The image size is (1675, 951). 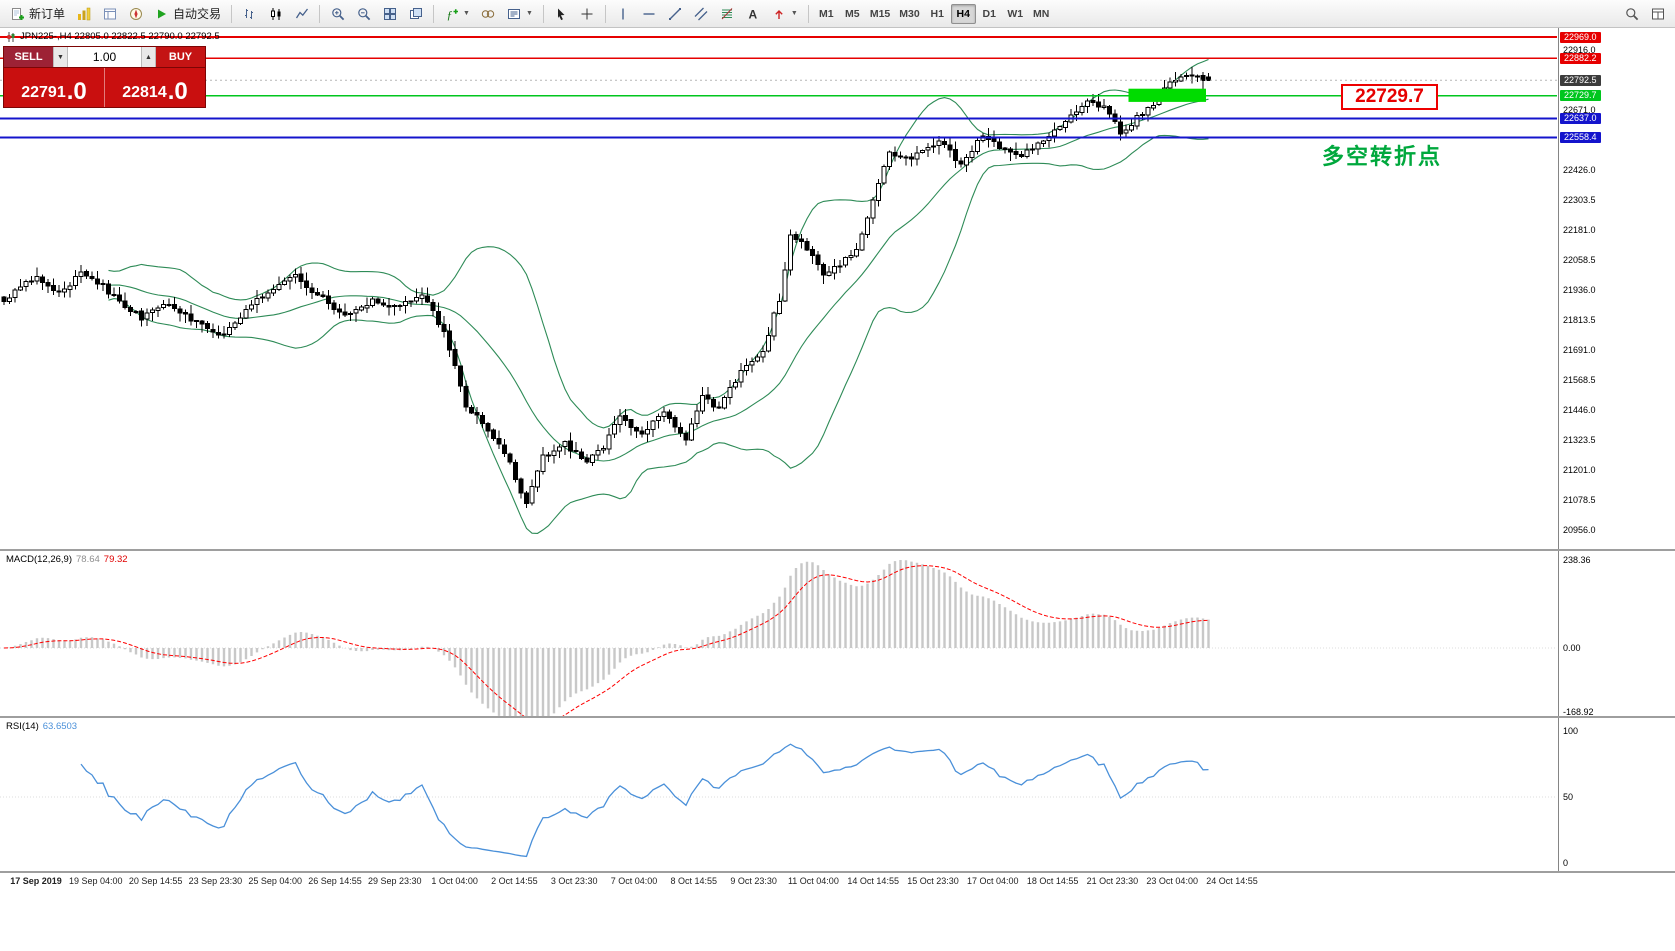 I want to click on time-axis-label: 8 Oct 14:55, so click(x=694, y=881).